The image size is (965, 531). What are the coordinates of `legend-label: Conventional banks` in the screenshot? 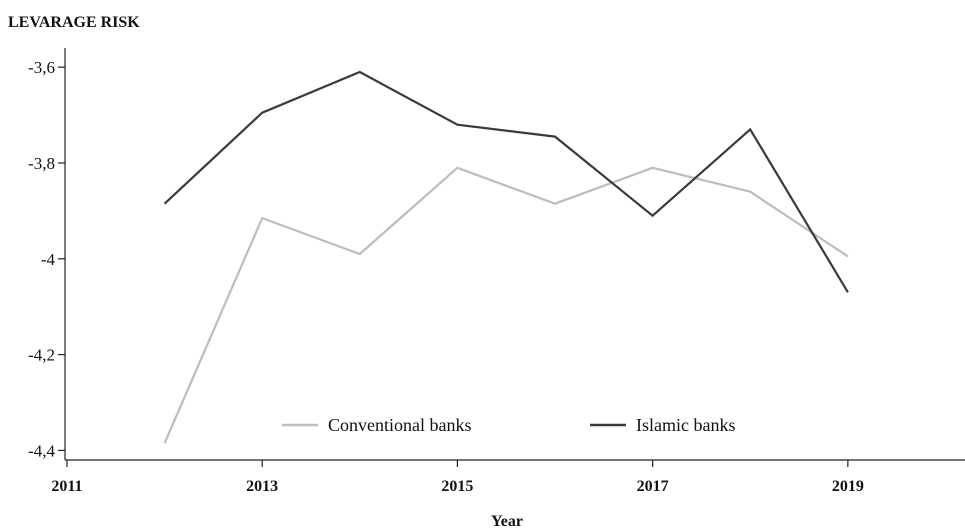 It's located at (399, 425).